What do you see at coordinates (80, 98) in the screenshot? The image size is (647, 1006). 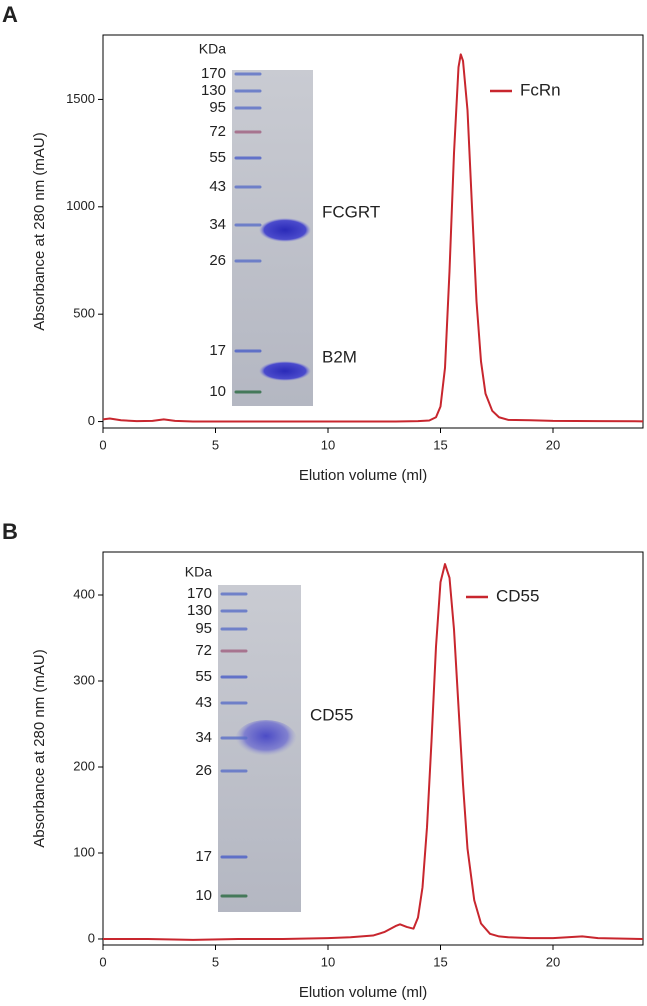 I see `y-tick-label: 1500` at bounding box center [80, 98].